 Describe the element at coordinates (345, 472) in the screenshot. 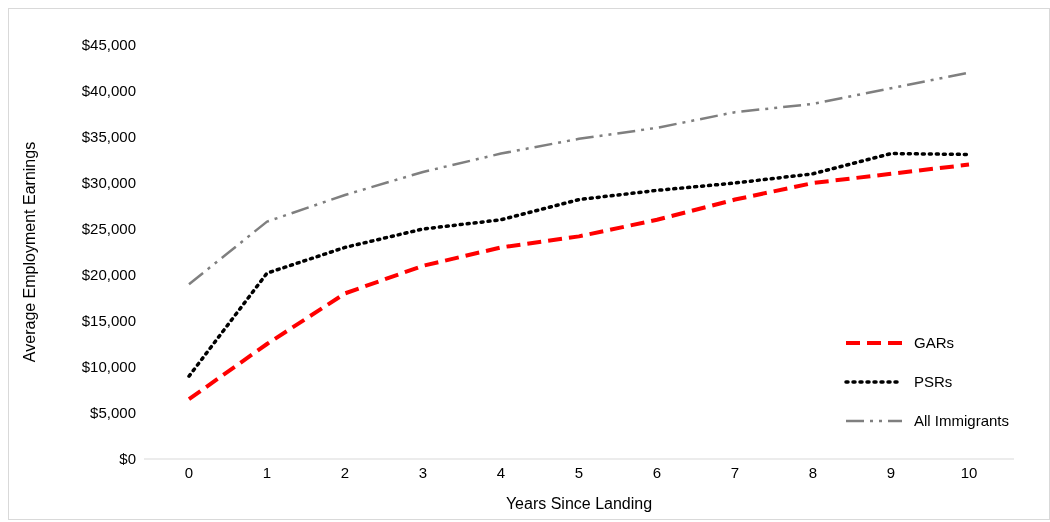

I see `x-tick-label: 2` at that location.